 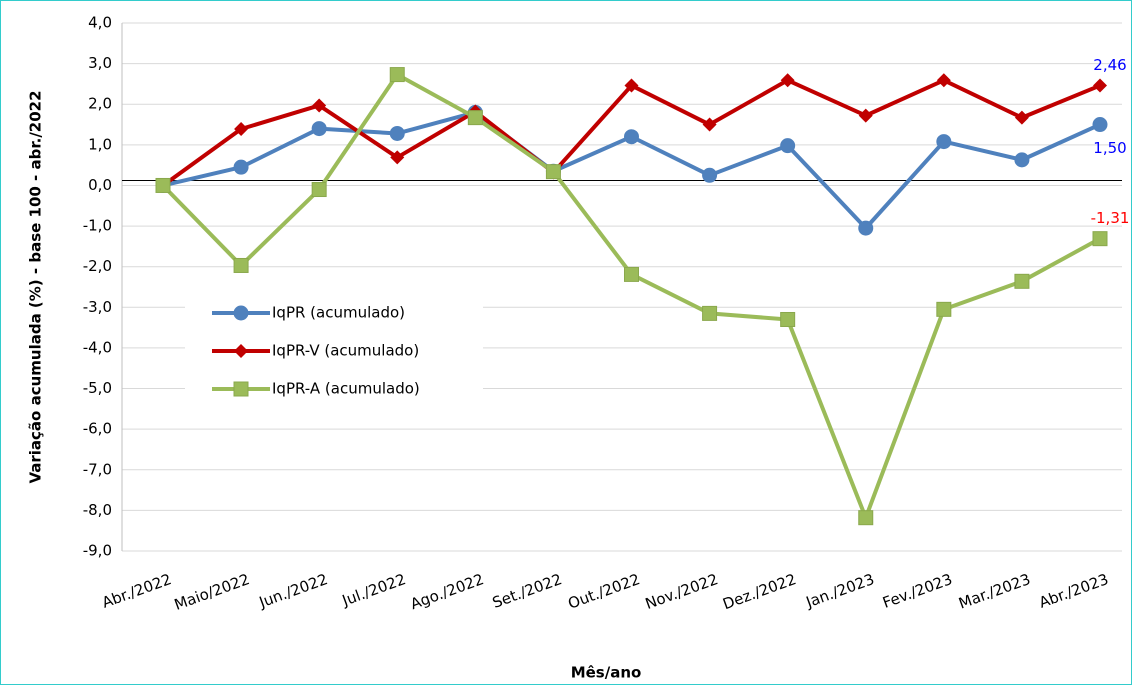 What do you see at coordinates (100, 185) in the screenshot?
I see `y-tick-label: 0,0` at bounding box center [100, 185].